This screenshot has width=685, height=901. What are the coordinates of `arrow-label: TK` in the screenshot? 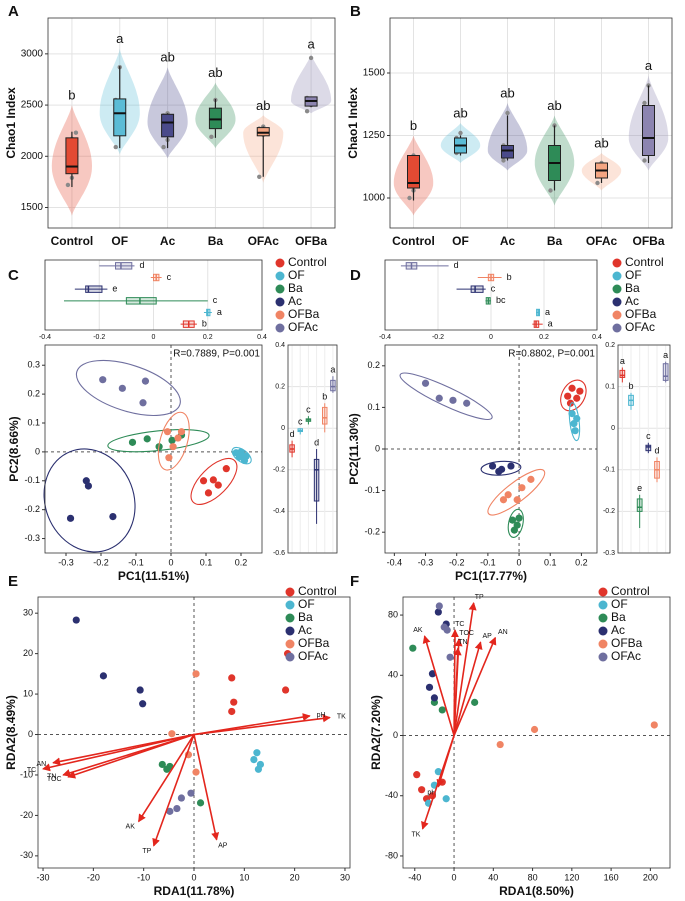 It's located at (415, 834).